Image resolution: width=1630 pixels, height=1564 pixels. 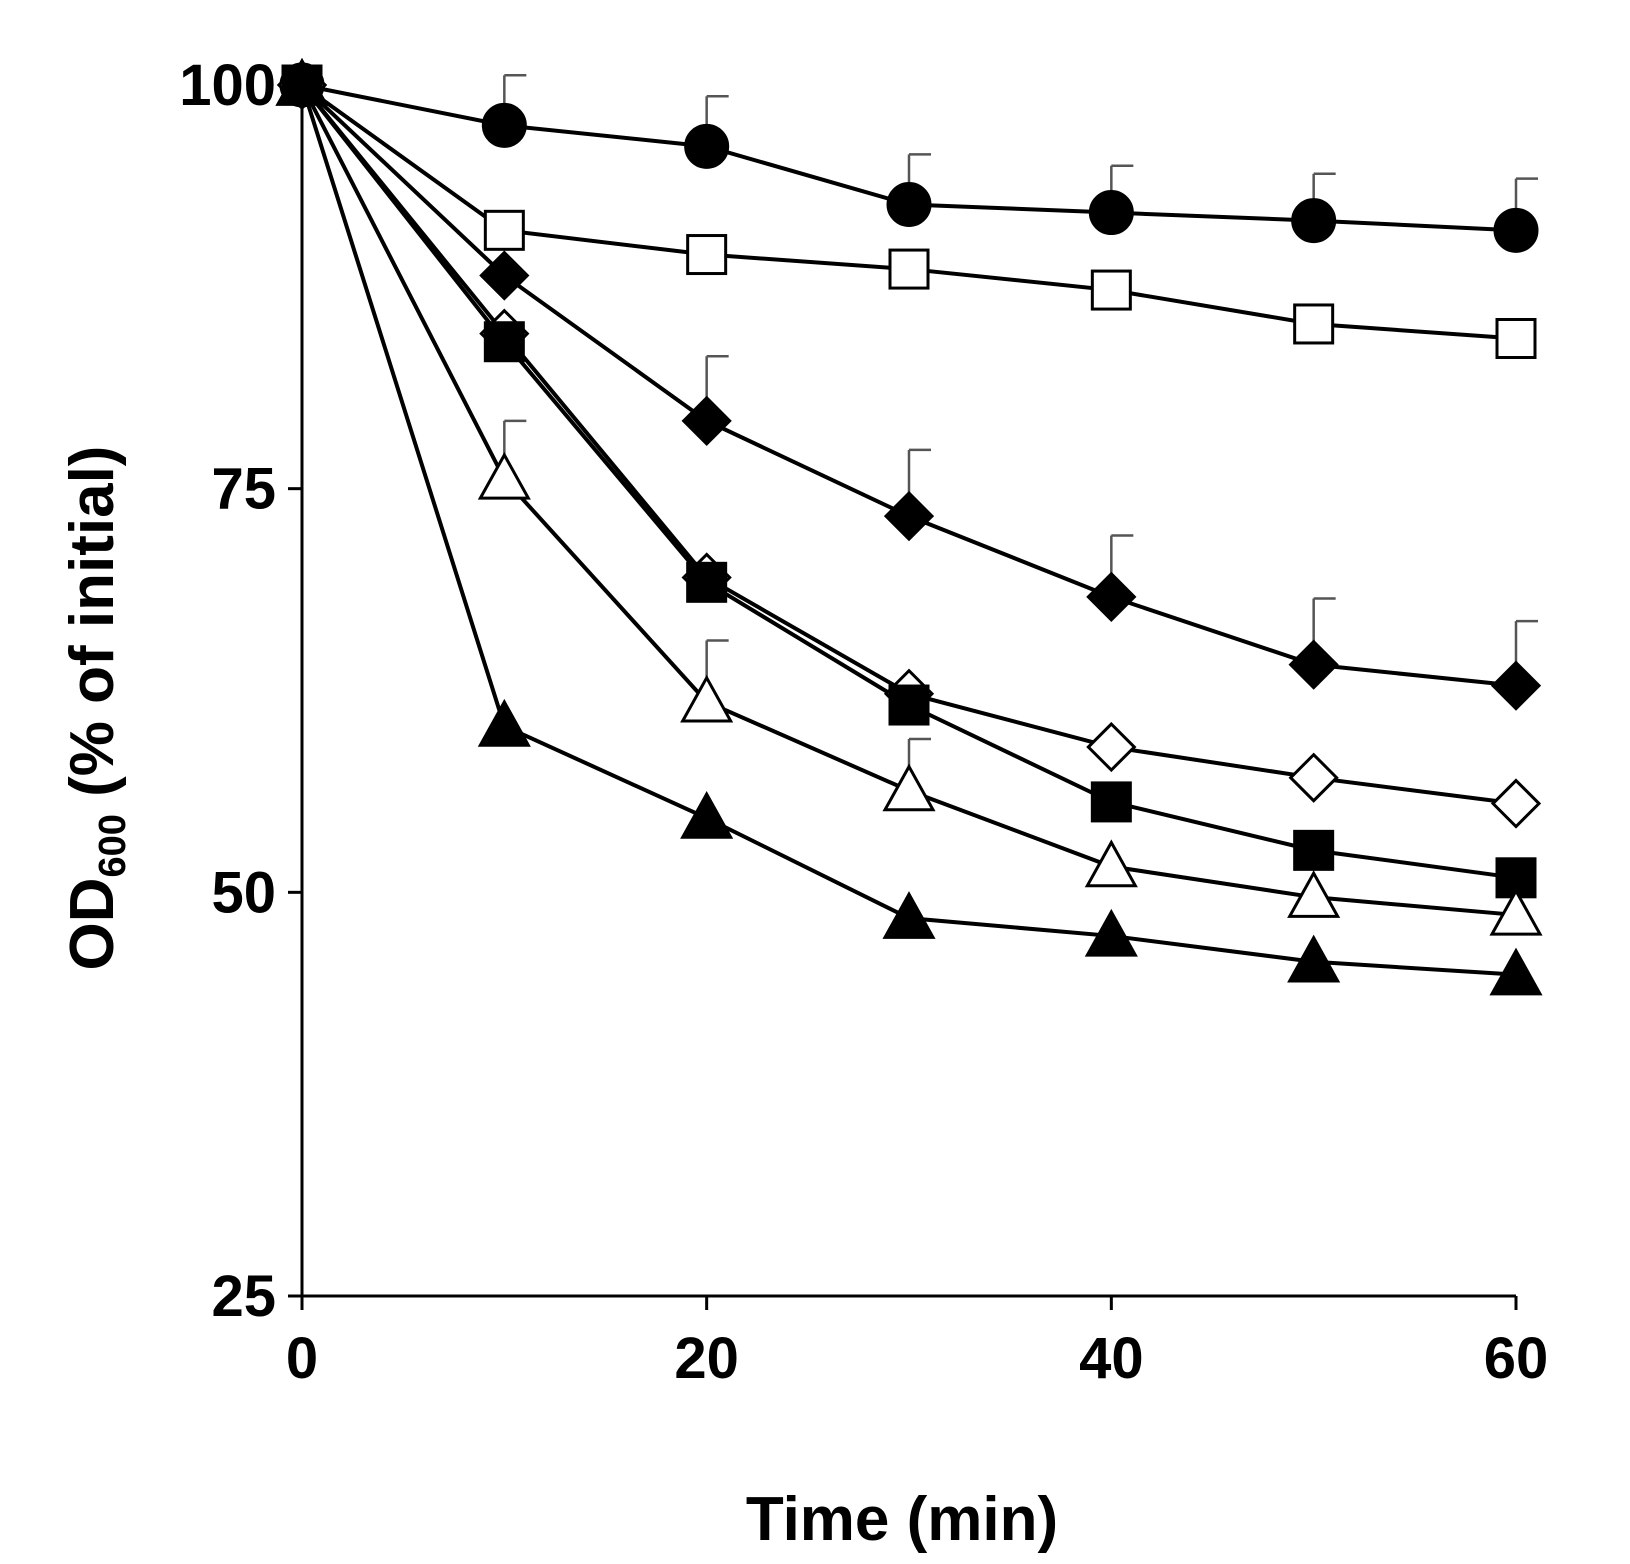 I want to click on y-axis-title-subscript: 600, so click(x=113, y=845).